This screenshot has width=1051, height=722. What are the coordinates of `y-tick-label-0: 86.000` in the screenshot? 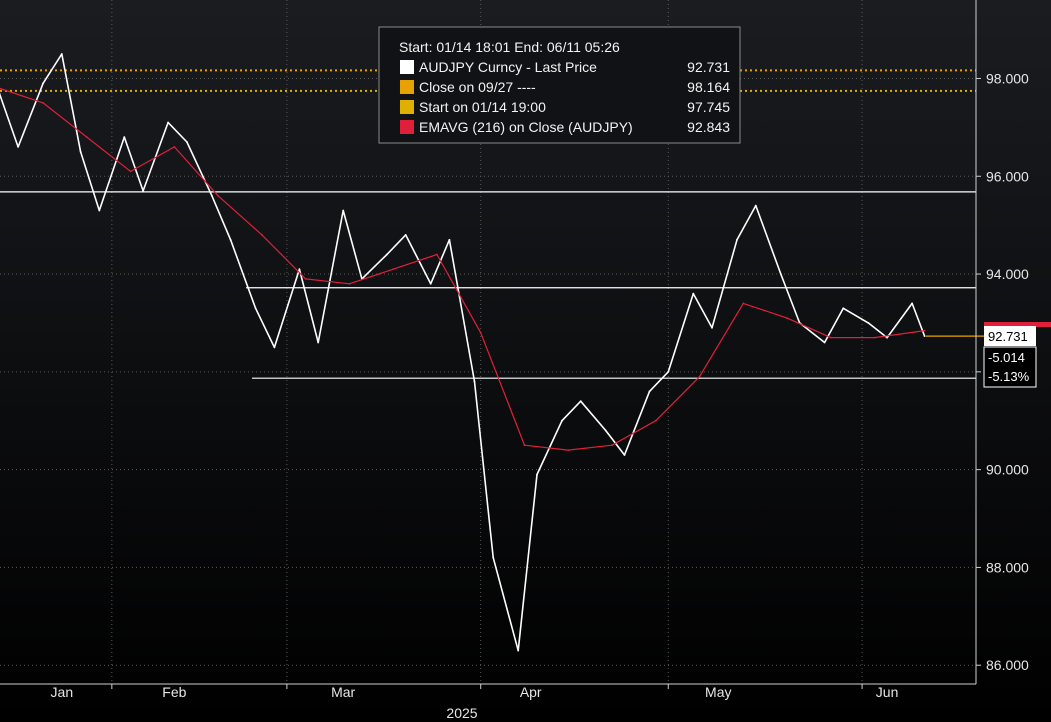 It's located at (1007, 665).